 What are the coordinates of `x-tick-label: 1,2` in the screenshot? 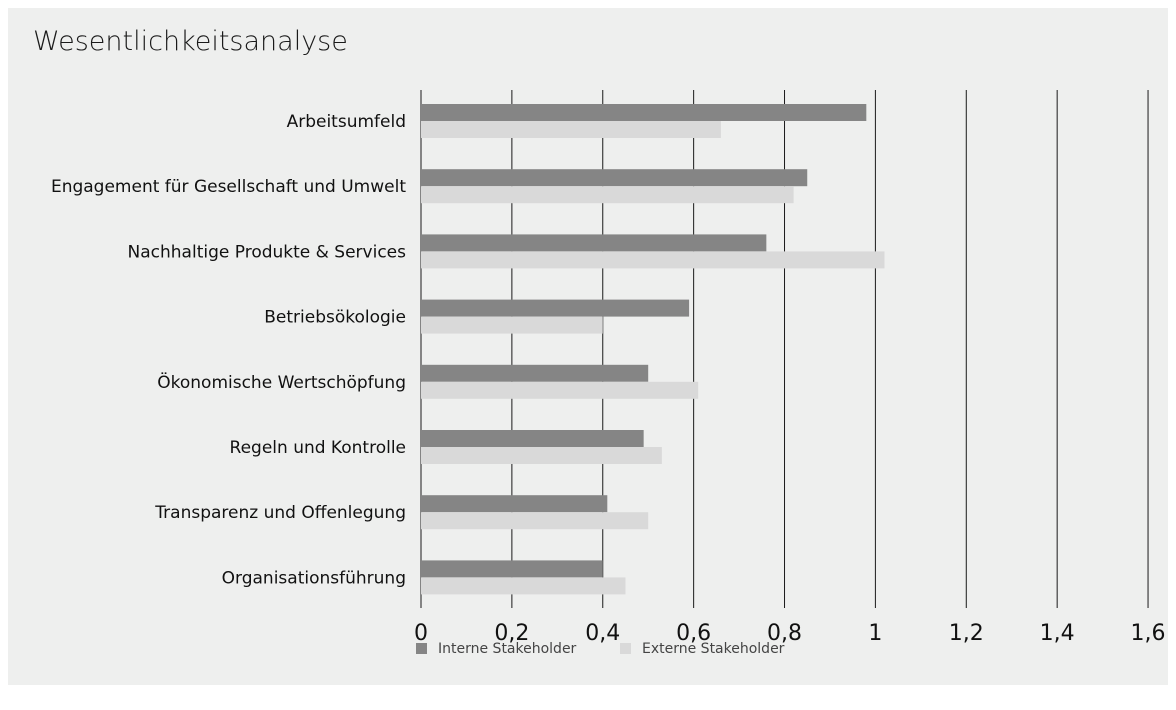 It's located at (966, 633).